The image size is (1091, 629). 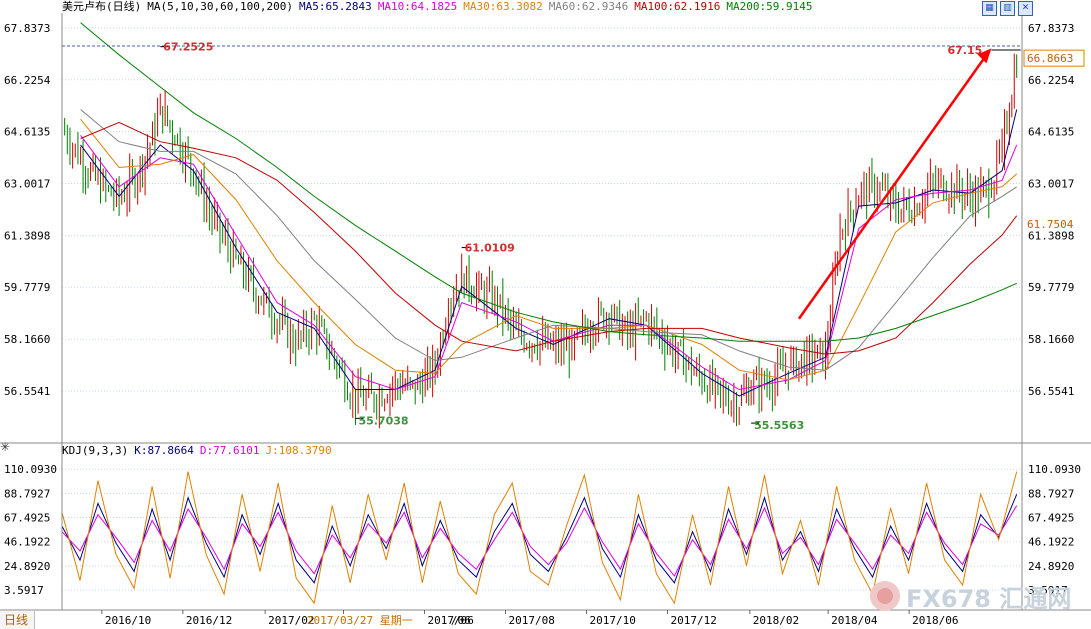 I want to click on kdj-header: KDJ(9,3,3) K:87.8664 D:77.6101 J:108.3790, so click(x=200, y=451).